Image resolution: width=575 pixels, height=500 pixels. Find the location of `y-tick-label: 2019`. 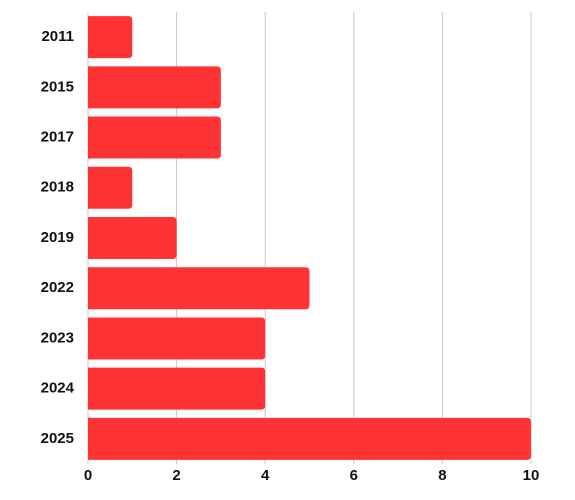

y-tick-label: 2019 is located at coordinates (57, 237).